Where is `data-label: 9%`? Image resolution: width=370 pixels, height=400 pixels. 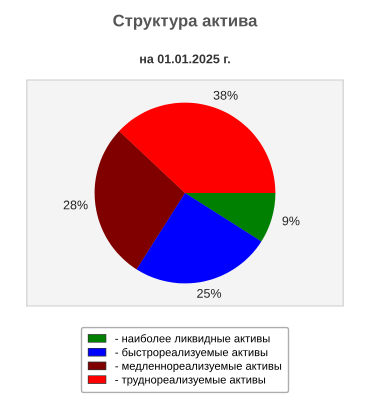
data-label: 9% is located at coordinates (291, 221).